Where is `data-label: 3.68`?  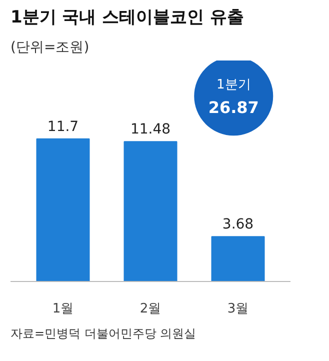 data-label: 3.68 is located at coordinates (238, 224).